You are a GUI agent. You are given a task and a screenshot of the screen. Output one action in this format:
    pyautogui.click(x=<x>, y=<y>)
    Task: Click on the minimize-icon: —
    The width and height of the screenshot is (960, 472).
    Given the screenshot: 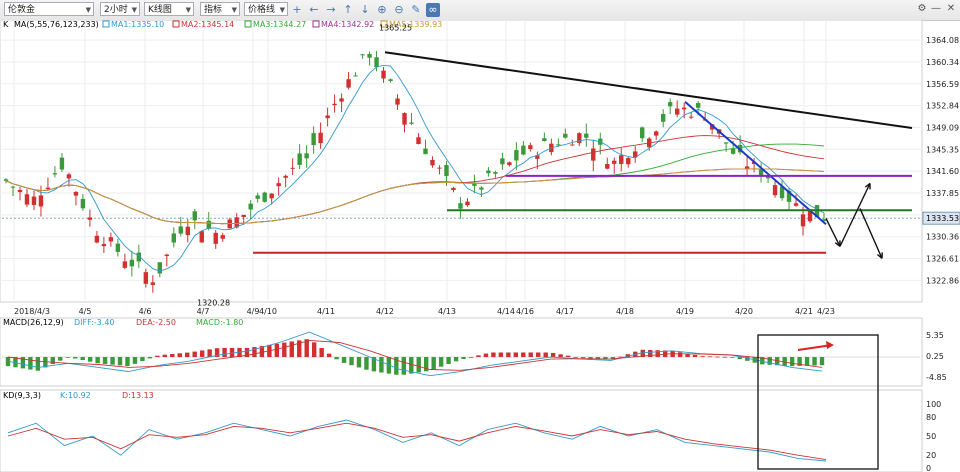 What is the action you would take?
    pyautogui.click(x=936, y=8)
    